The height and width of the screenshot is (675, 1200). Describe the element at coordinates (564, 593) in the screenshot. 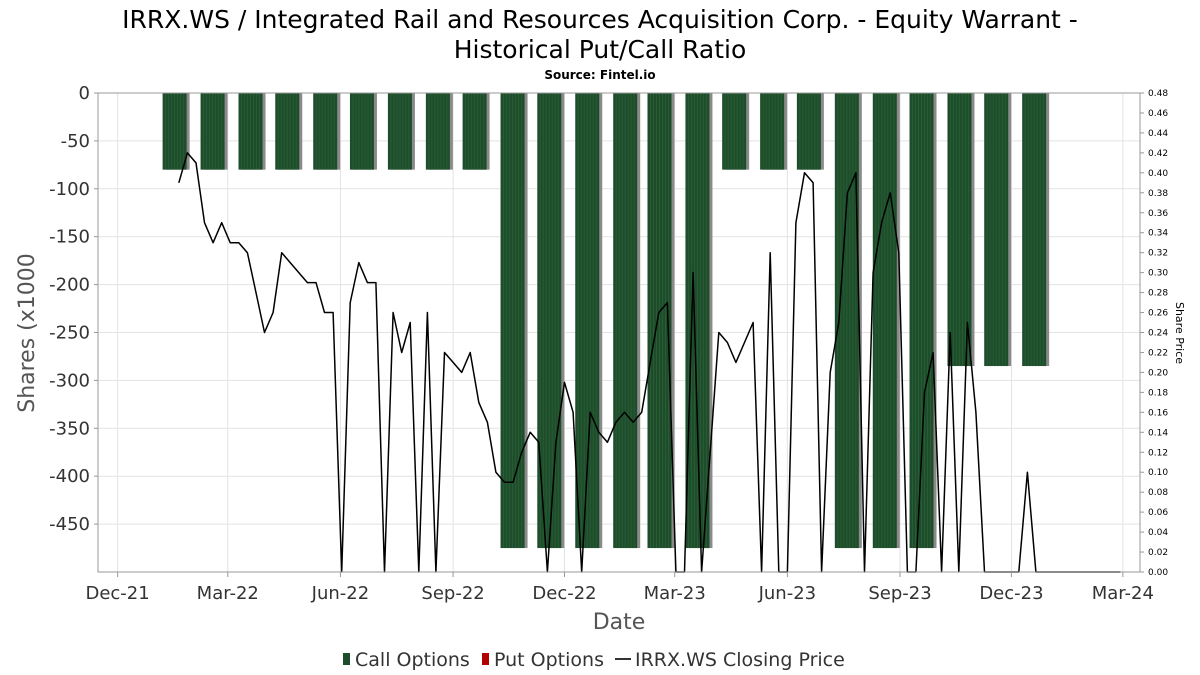

I see `x-tick-label: Dec-22` at that location.